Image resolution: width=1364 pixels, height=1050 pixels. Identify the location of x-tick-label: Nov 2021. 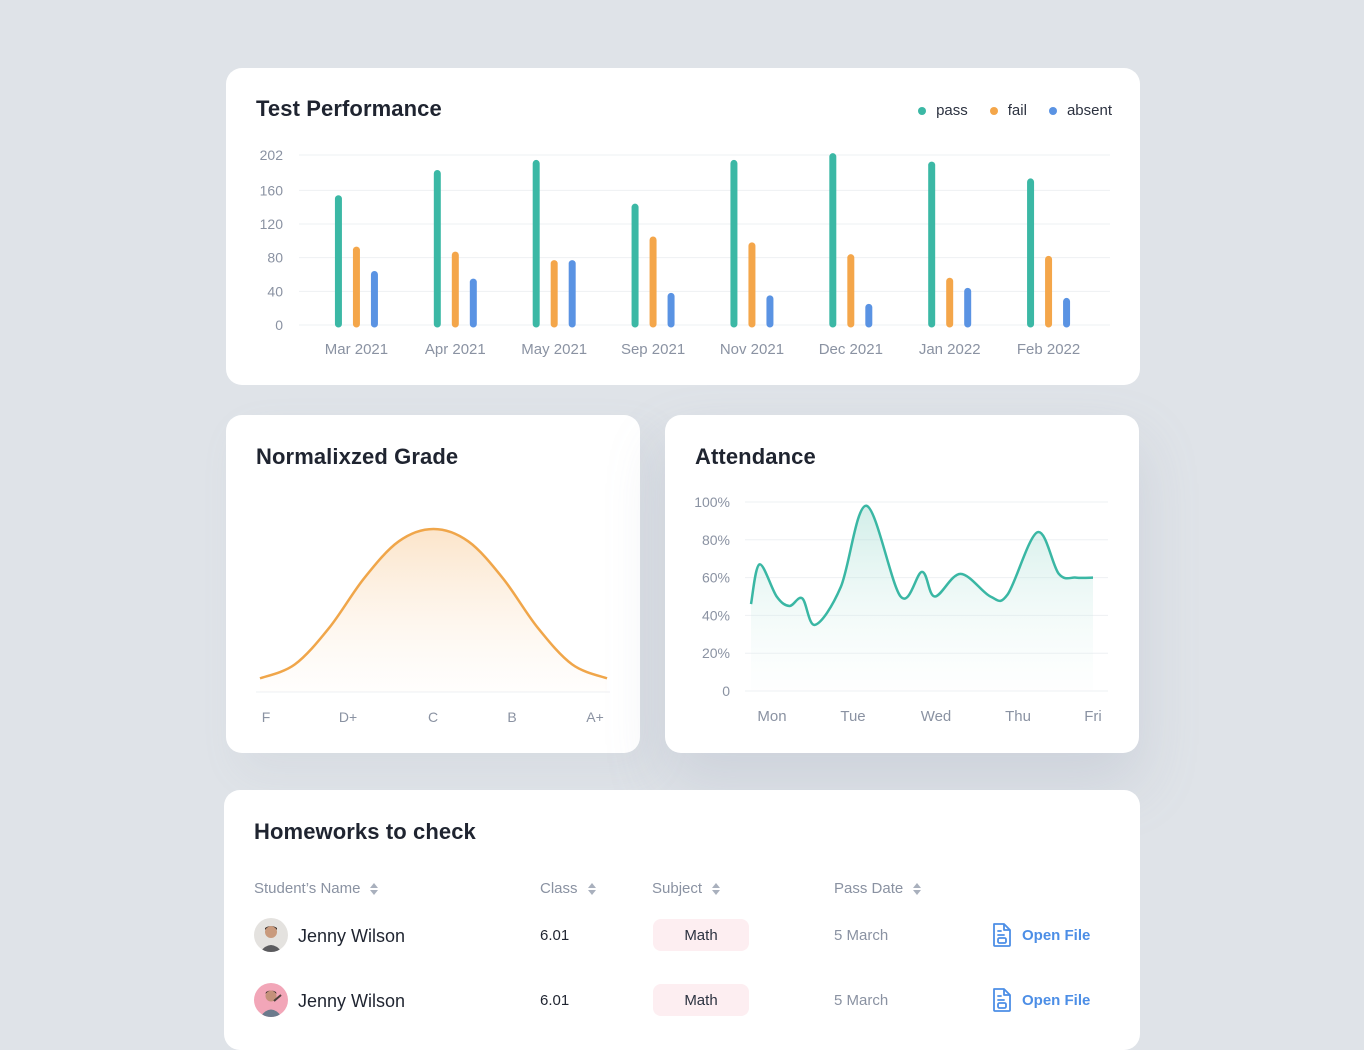
(752, 349).